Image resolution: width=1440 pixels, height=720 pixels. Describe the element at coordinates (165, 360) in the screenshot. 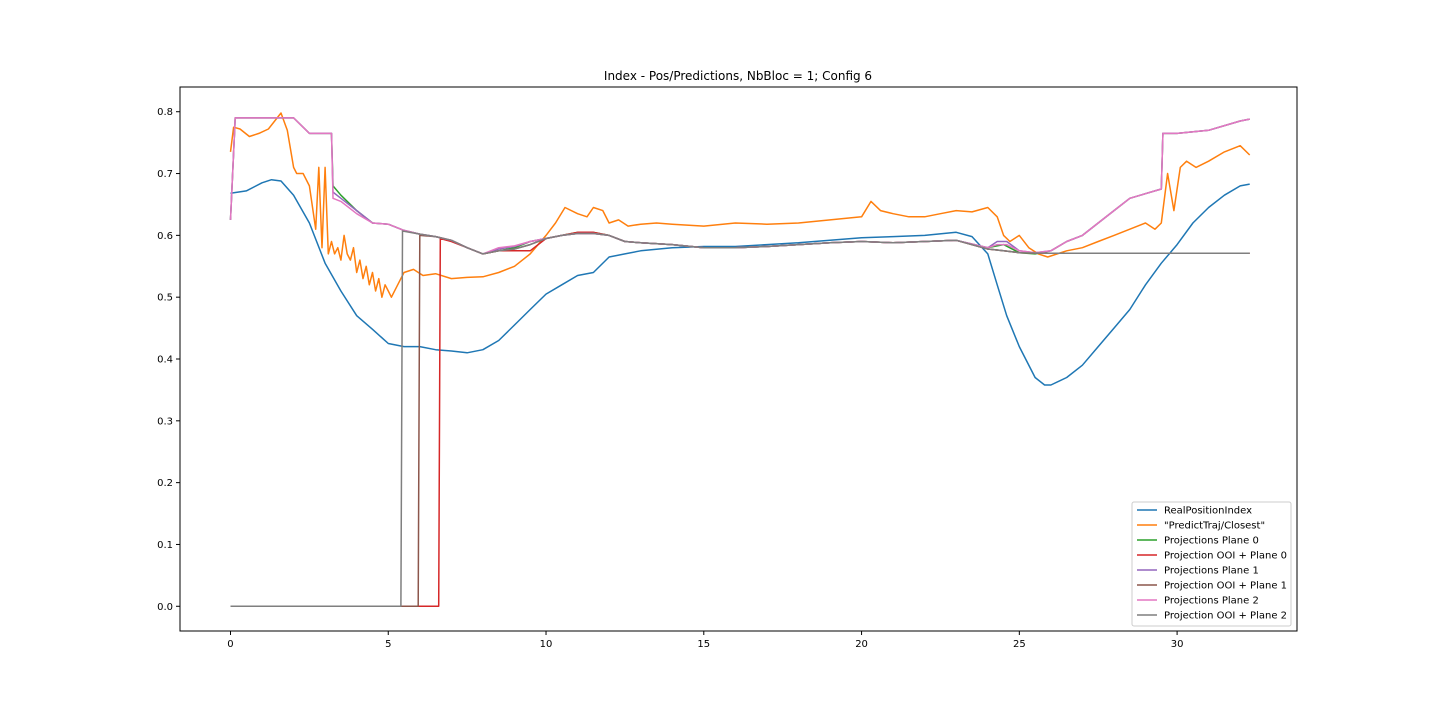

I see `y-tick-label: 0.4` at that location.